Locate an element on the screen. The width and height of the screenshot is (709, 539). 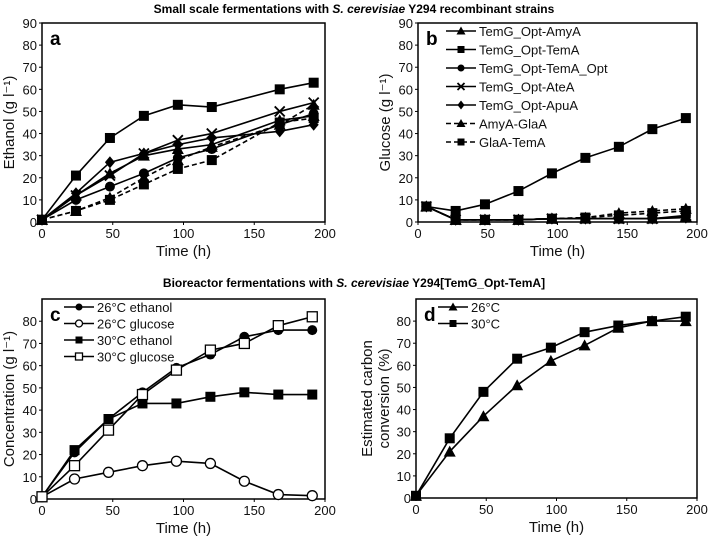
y-axis-label: Glucose (g l⁻¹) is located at coordinates (385, 123).